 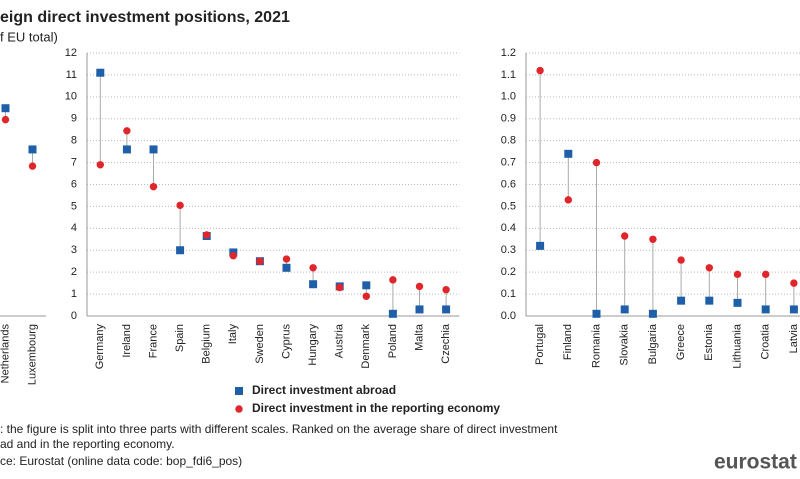 What do you see at coordinates (508, 294) in the screenshot?
I see `y-tick-label: 0.1` at bounding box center [508, 294].